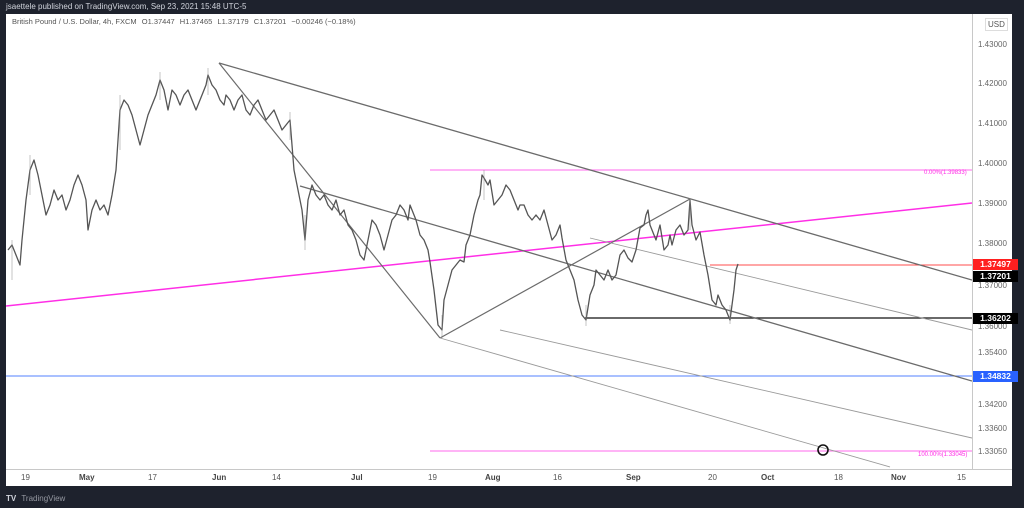 The image size is (1024, 508). What do you see at coordinates (992, 326) in the screenshot?
I see `price-tick: 1.36000` at bounding box center [992, 326].